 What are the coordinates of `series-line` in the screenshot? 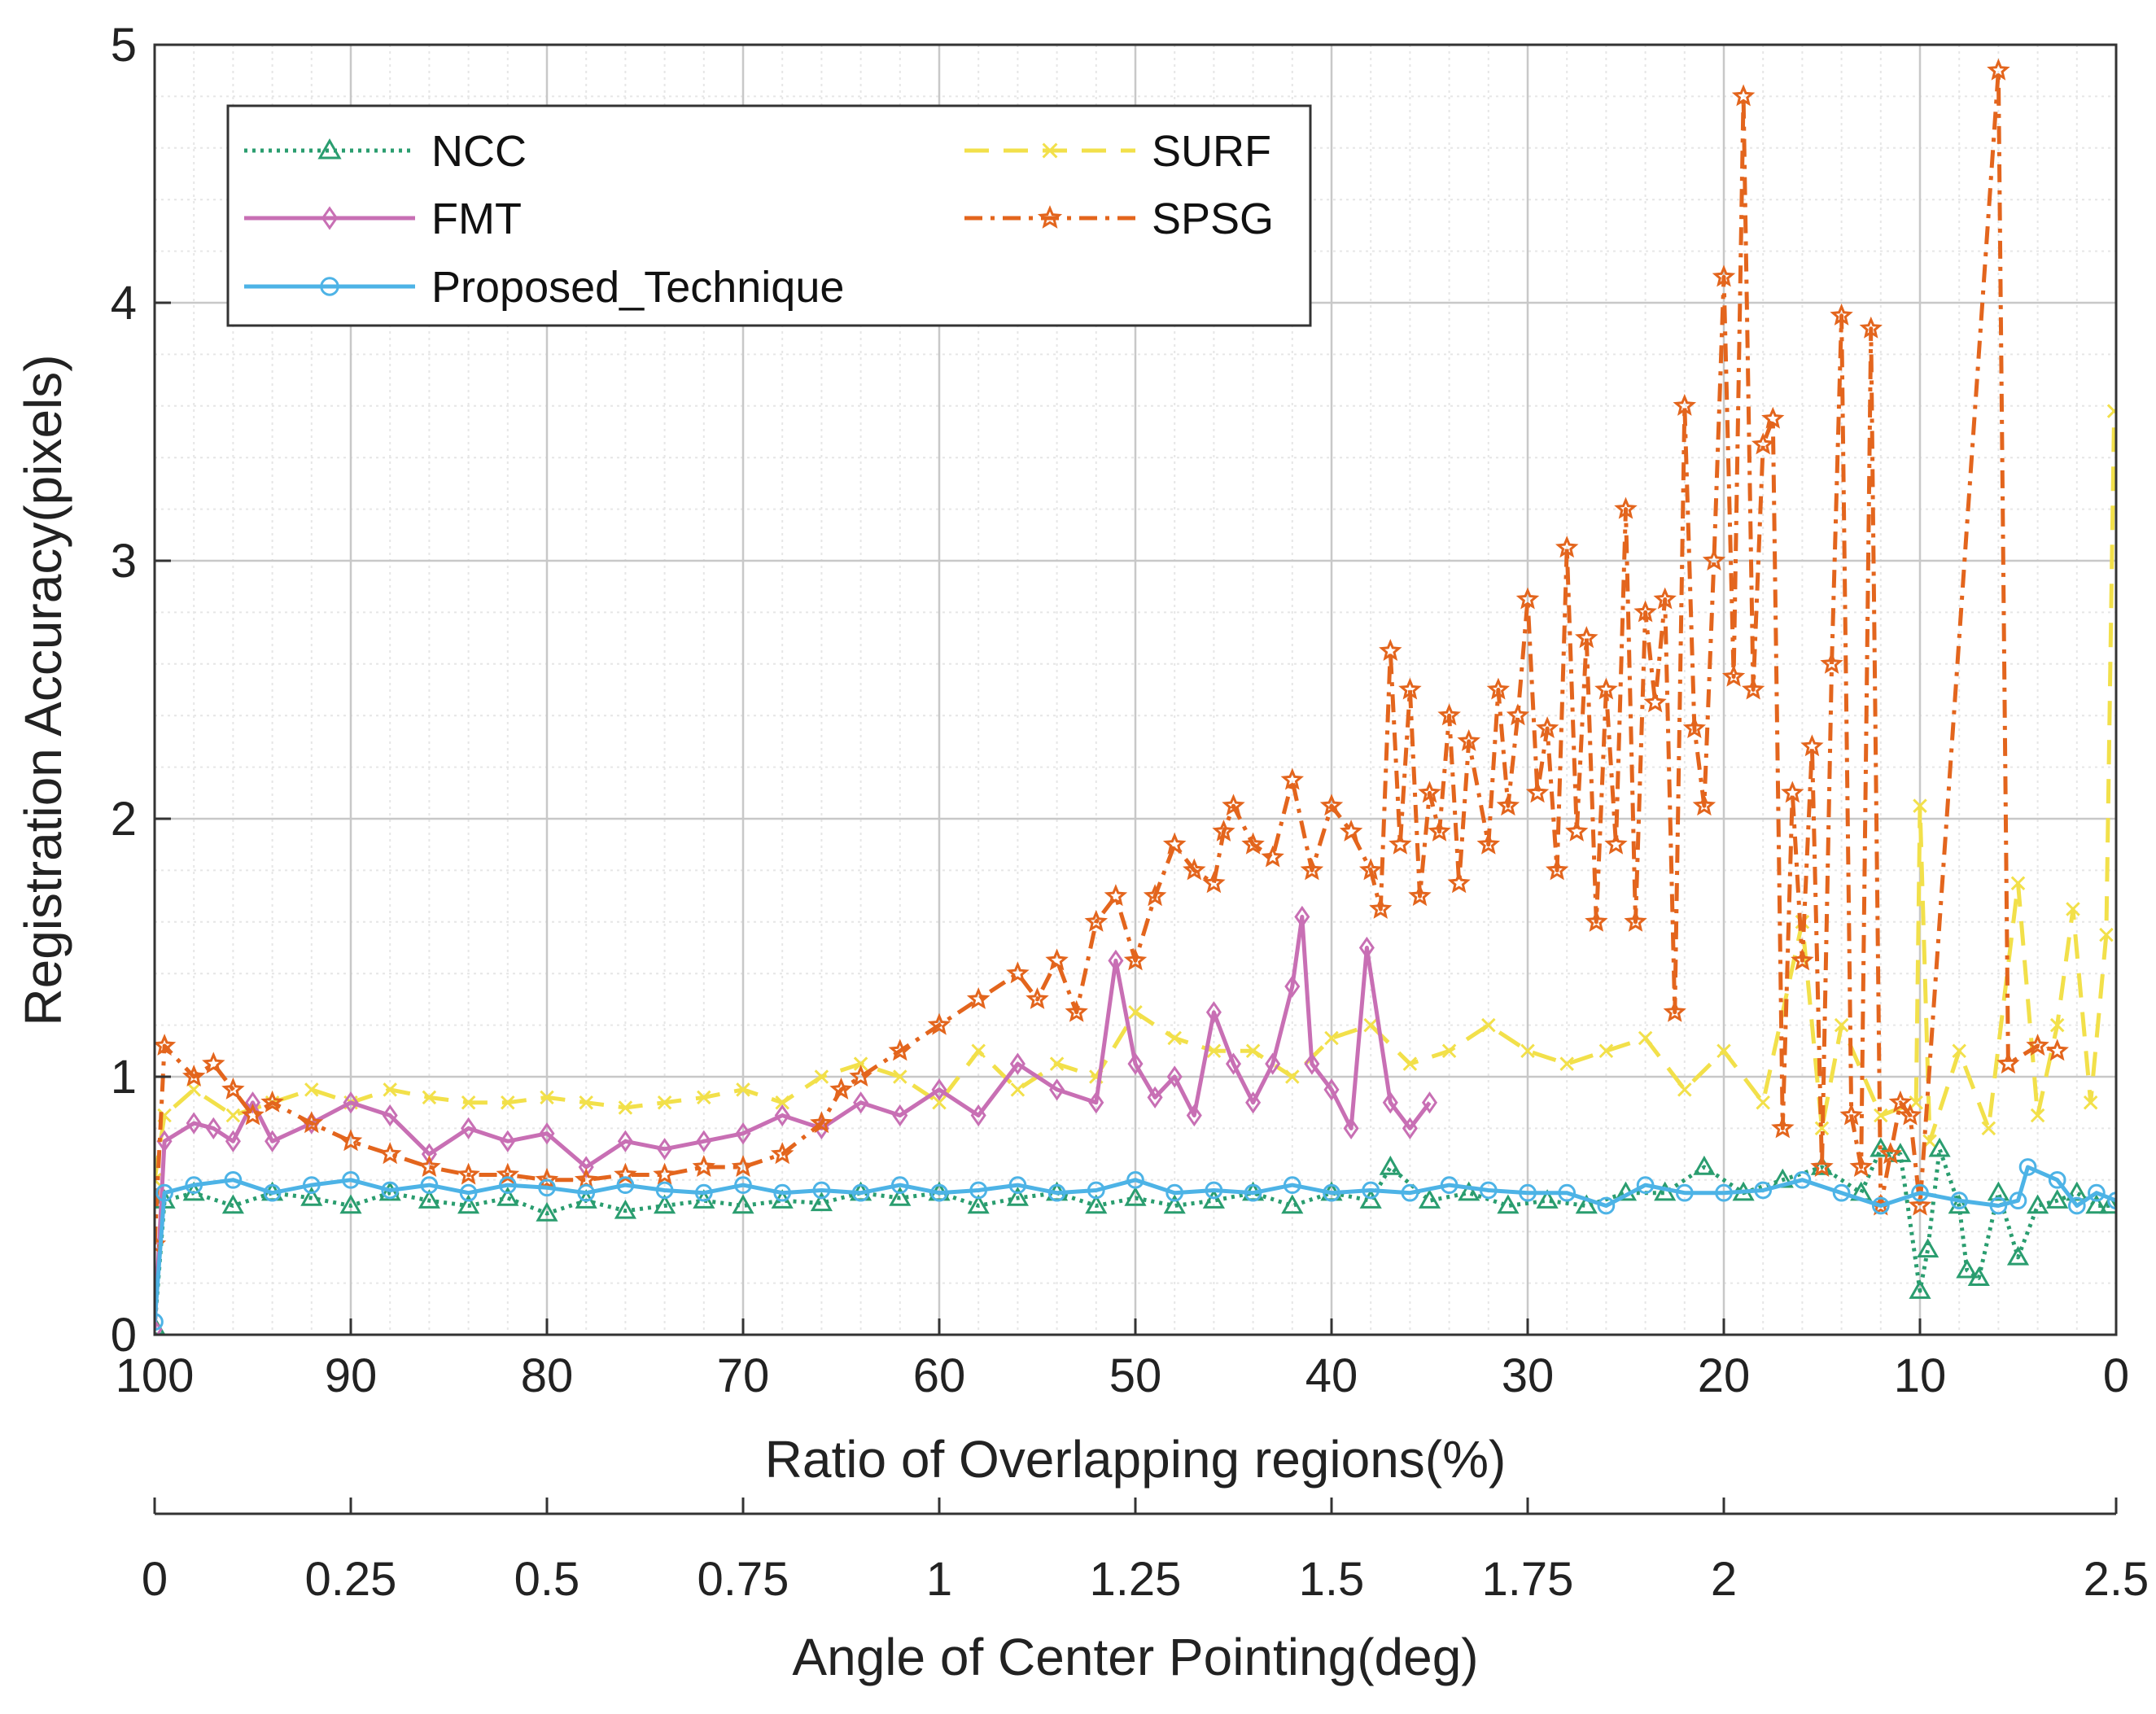 It's located at (793, 1122).